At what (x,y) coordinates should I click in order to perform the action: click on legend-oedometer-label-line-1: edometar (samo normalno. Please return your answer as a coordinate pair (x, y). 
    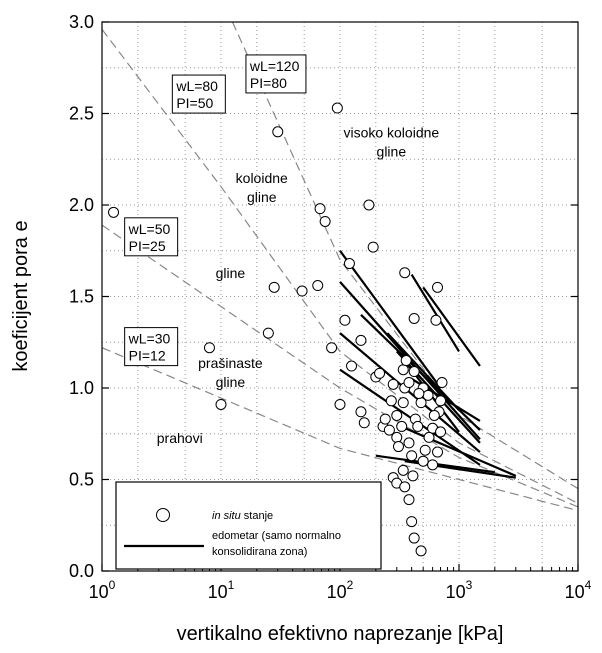
    Looking at the image, I should click on (276, 536).